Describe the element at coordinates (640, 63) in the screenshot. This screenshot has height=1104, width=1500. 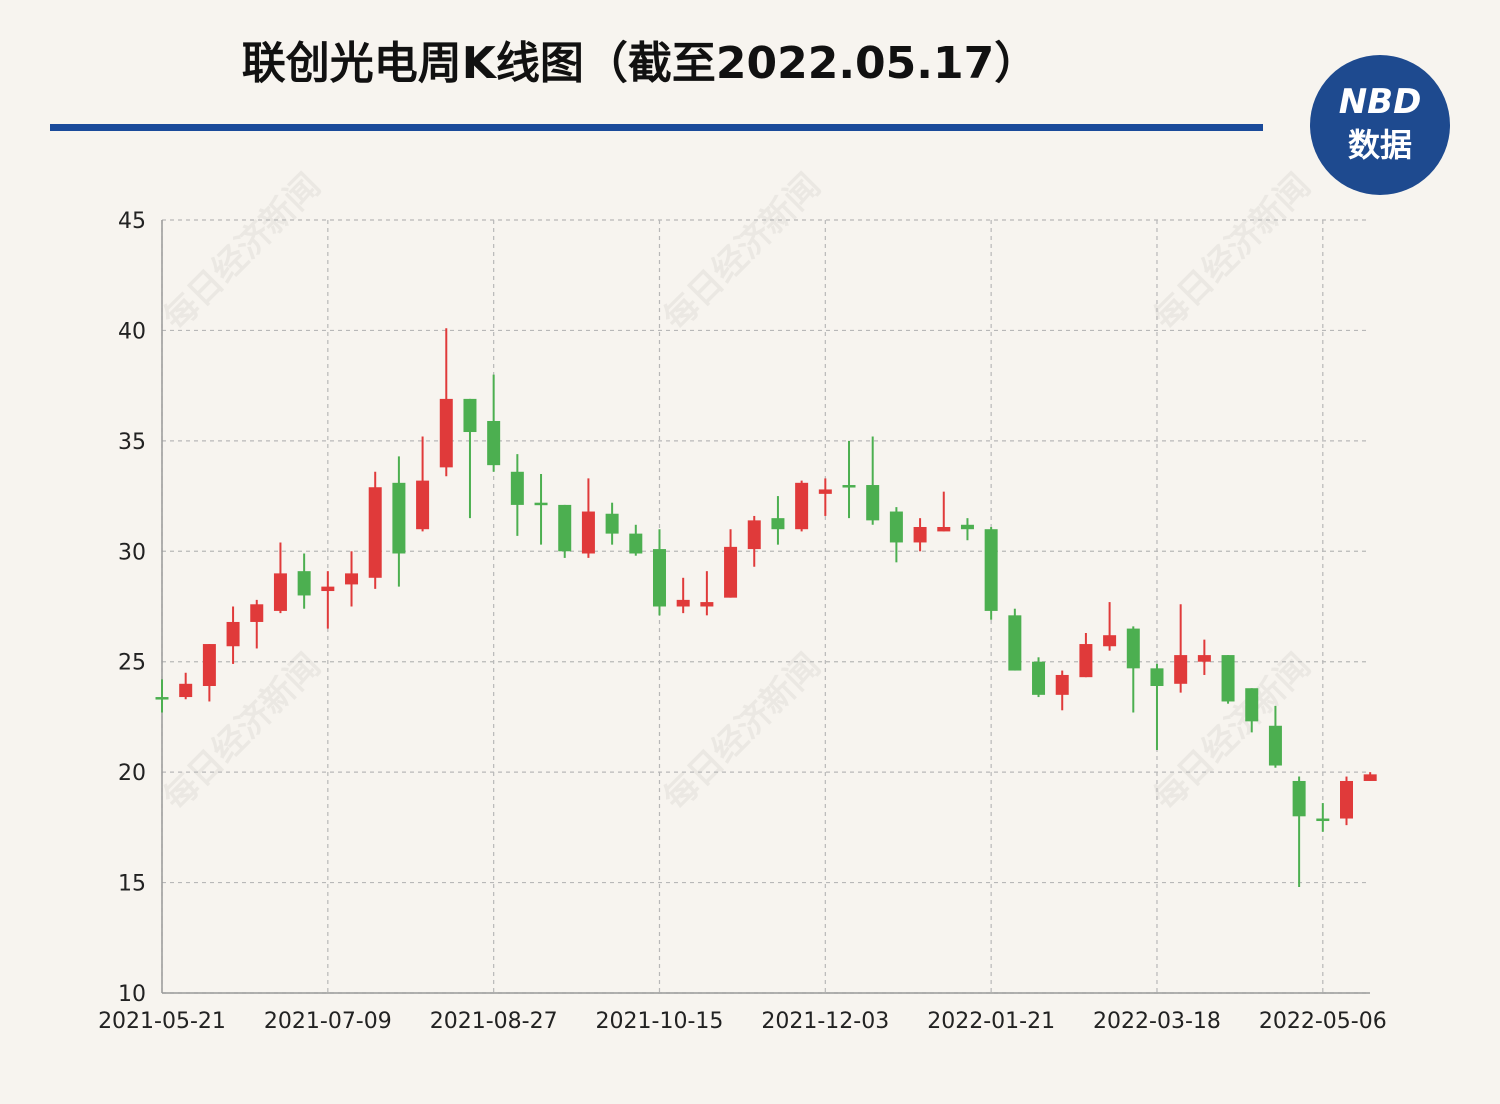
I see `chart-title: 联创光电周K线图（截至2022.05.17）` at that location.